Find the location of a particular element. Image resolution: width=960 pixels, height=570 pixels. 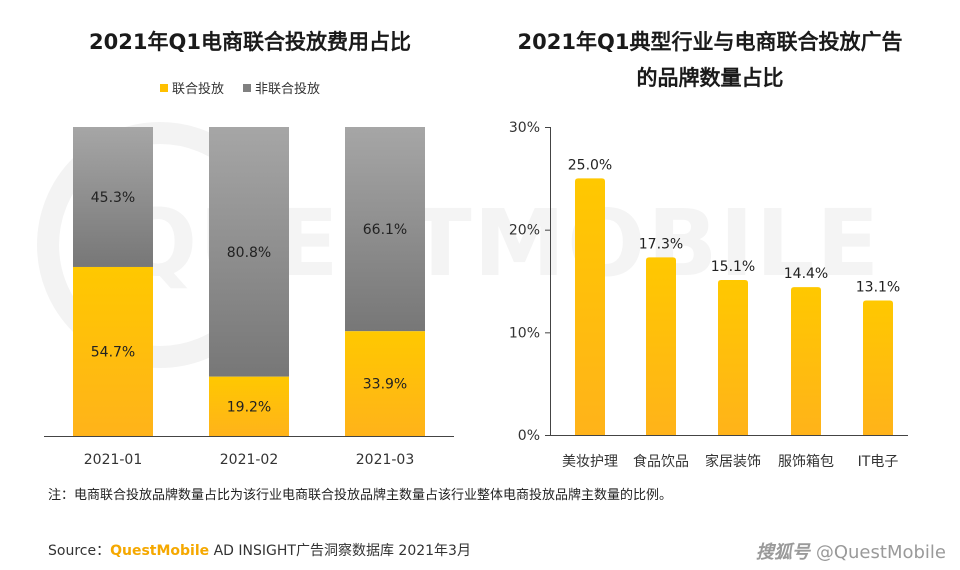

x-tick-label: 2021-02 is located at coordinates (249, 460).